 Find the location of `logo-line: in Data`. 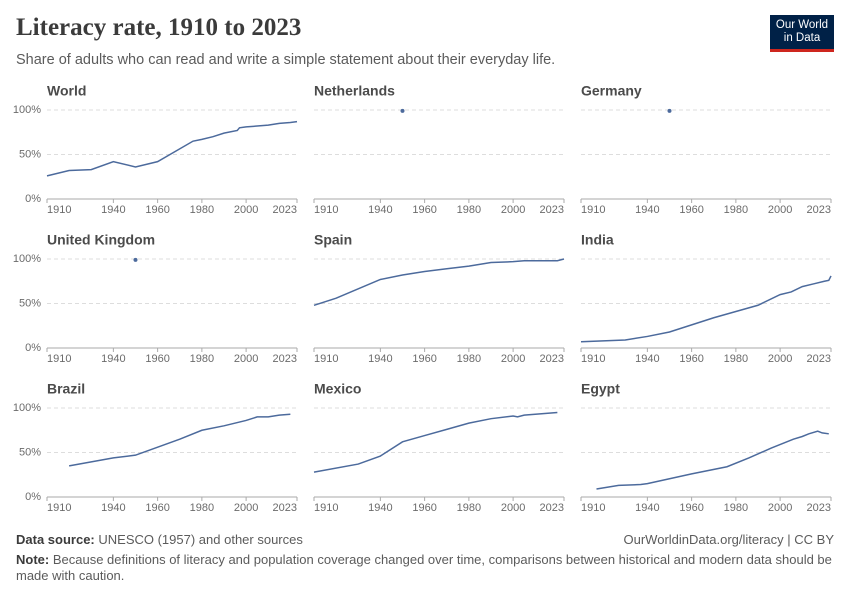

logo-line: in Data is located at coordinates (802, 38).